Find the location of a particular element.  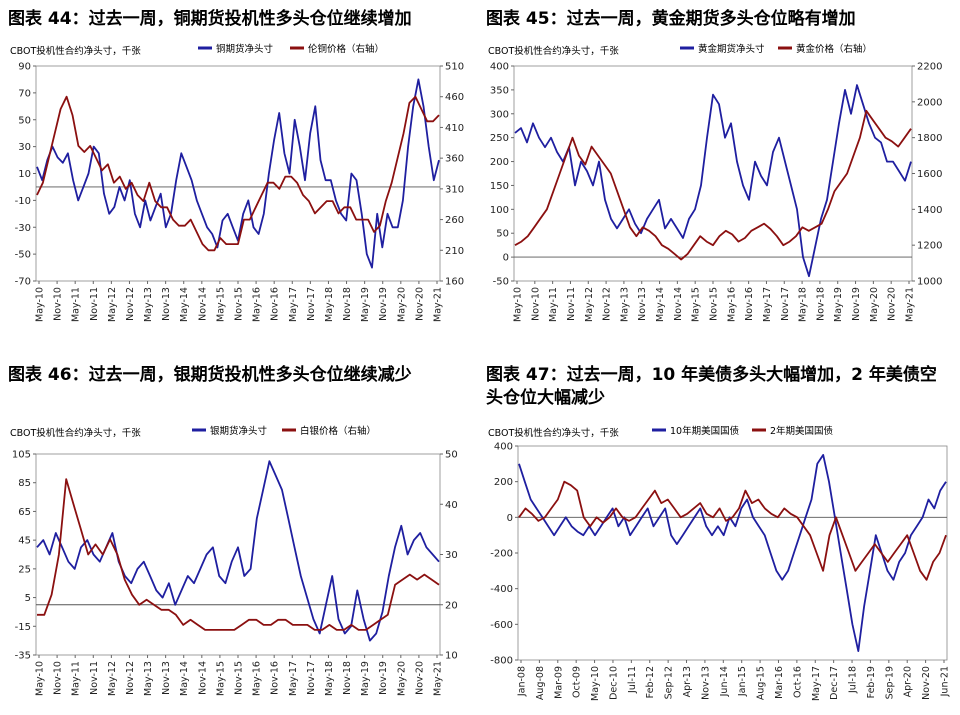

x-tick-label: Apr-20 is located at coordinates (908, 681).